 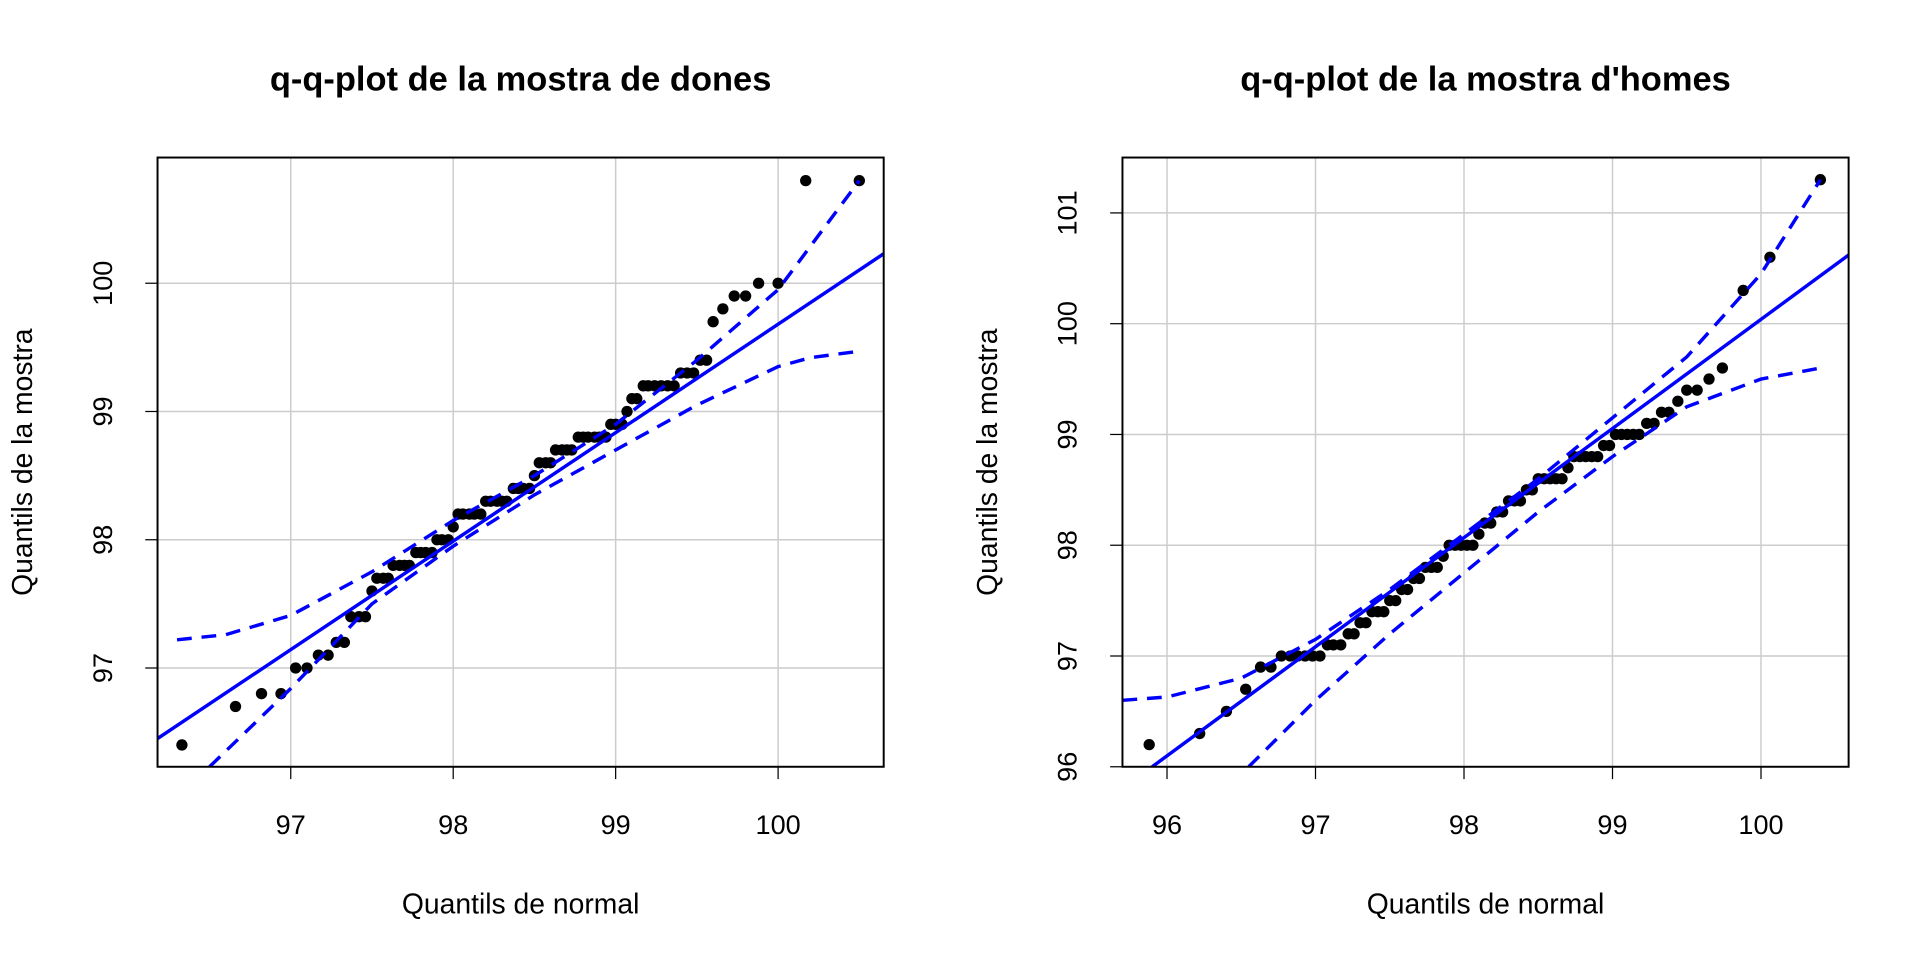 I want to click on y-tick-label: 101, so click(x=1067, y=212).